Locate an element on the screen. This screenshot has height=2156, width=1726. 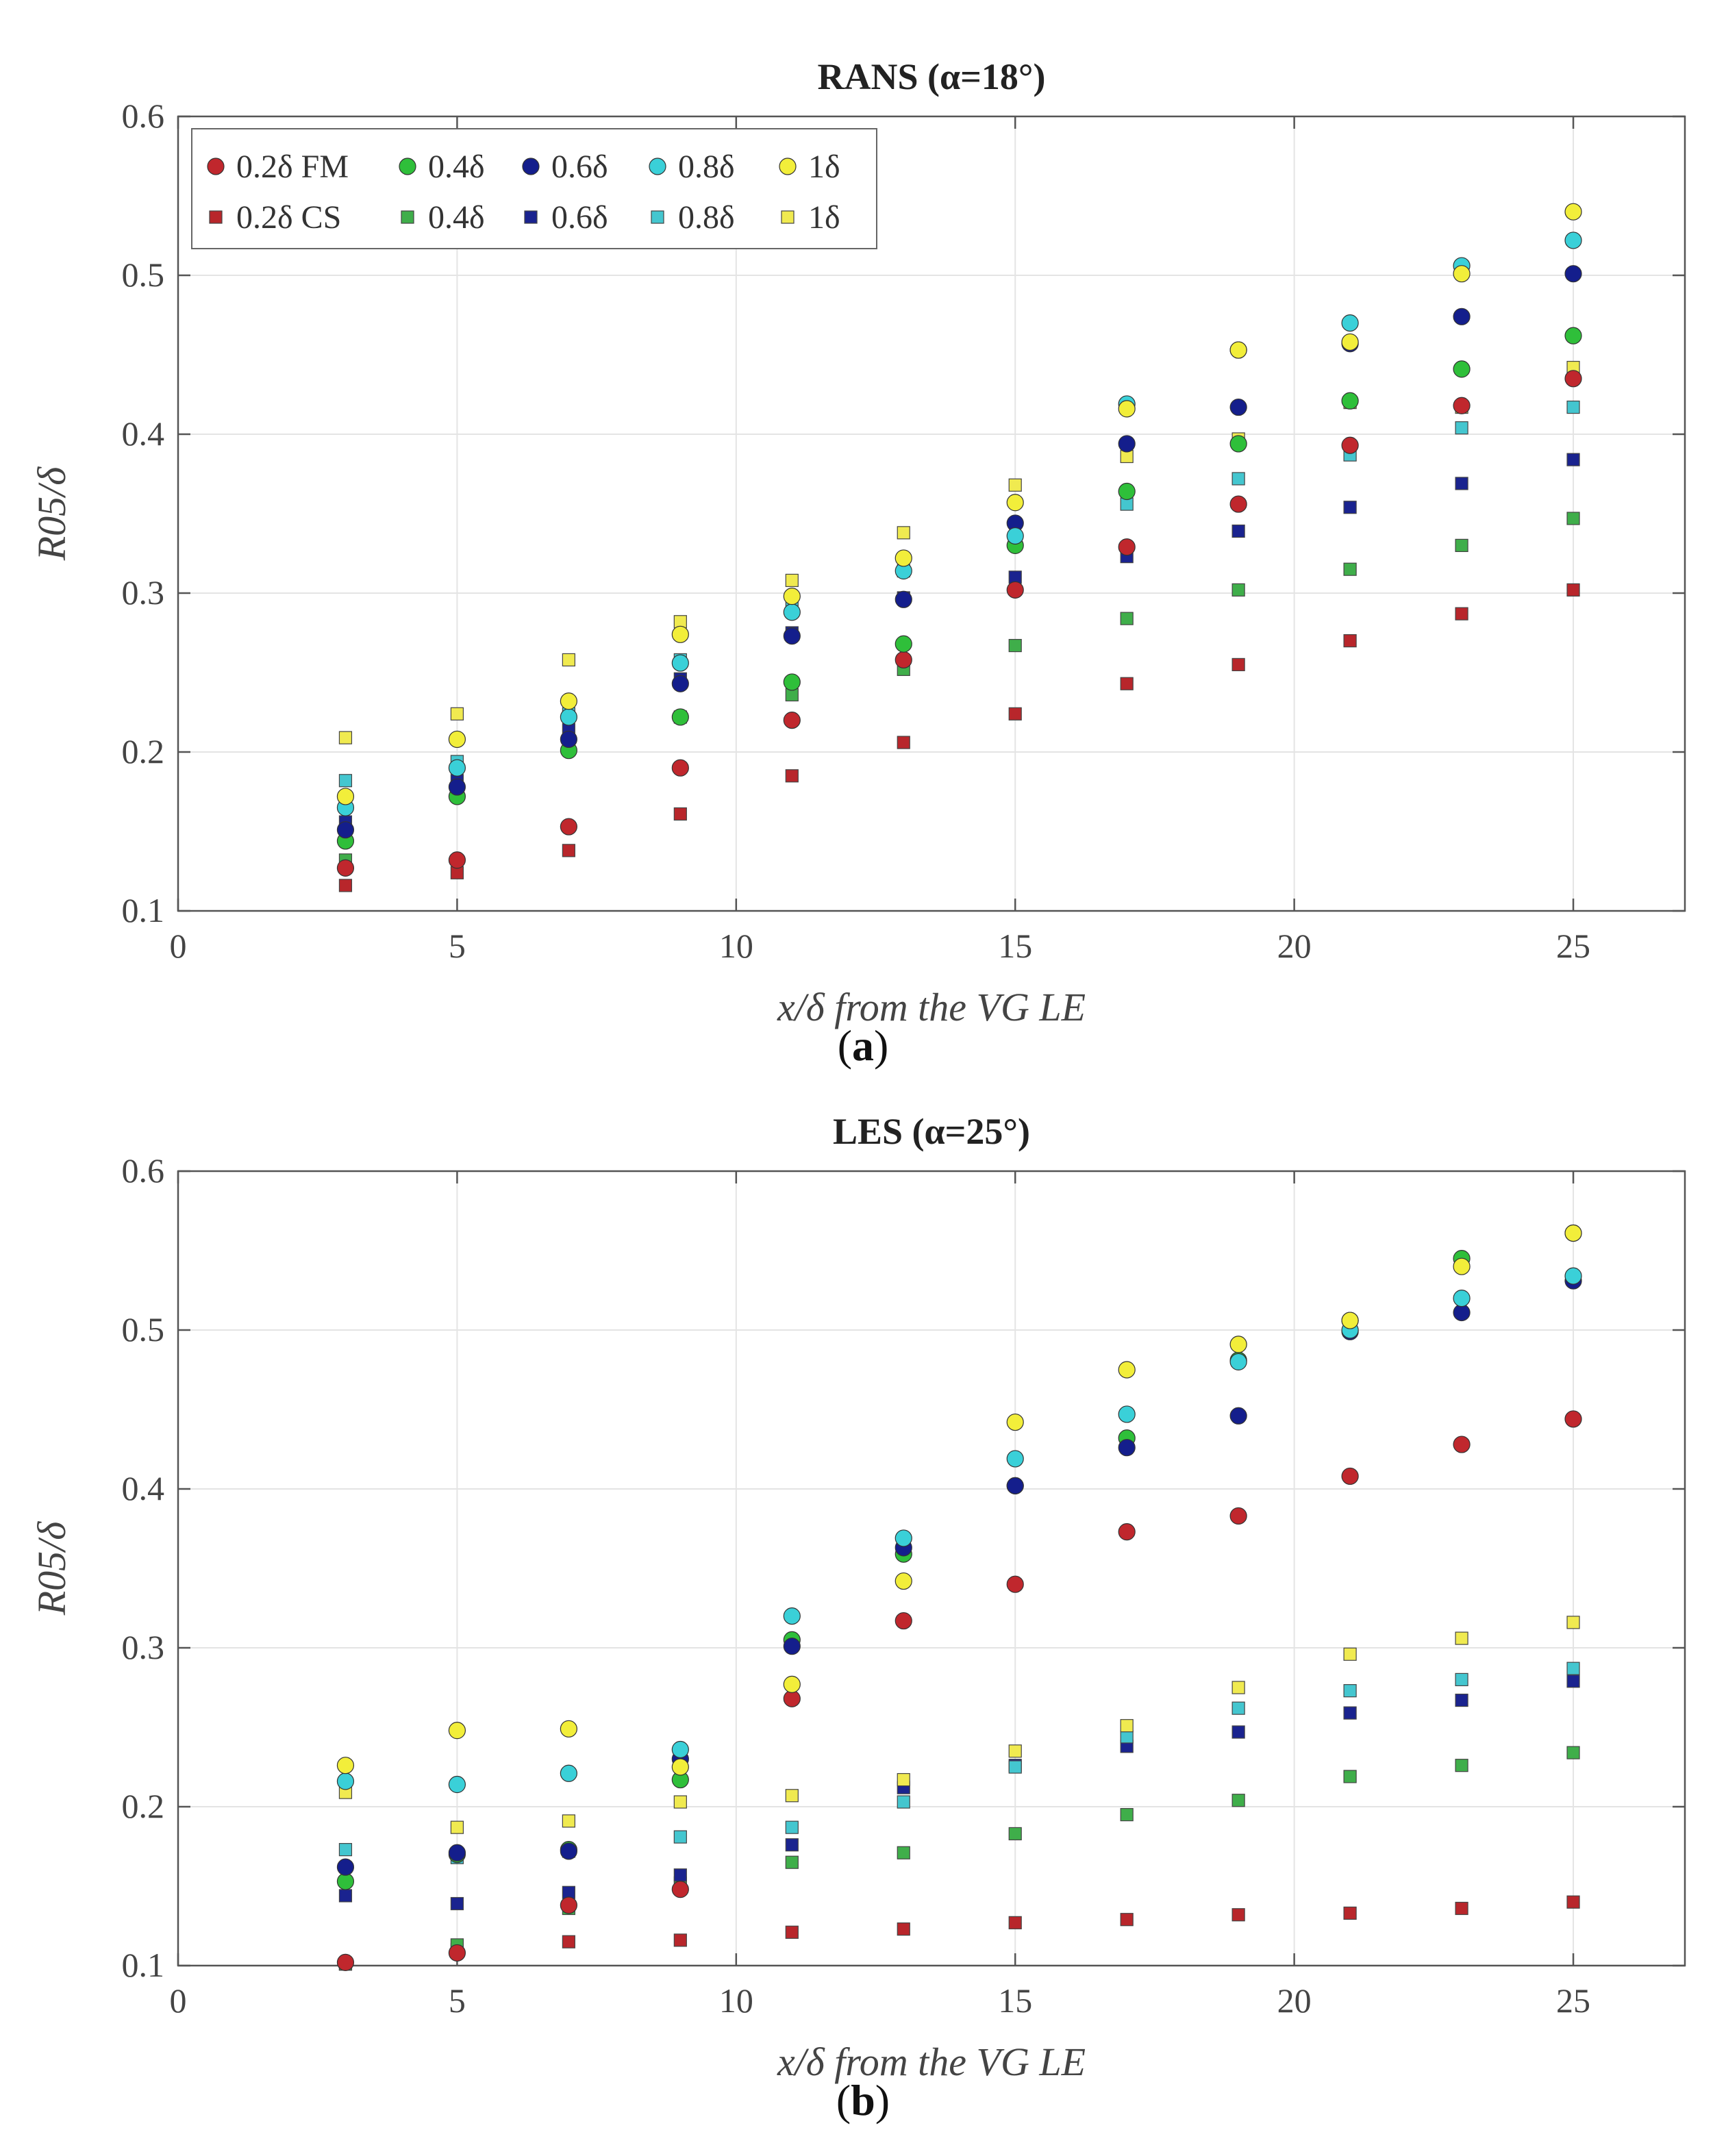
x-tick-label: 20 is located at coordinates (1294, 2000).